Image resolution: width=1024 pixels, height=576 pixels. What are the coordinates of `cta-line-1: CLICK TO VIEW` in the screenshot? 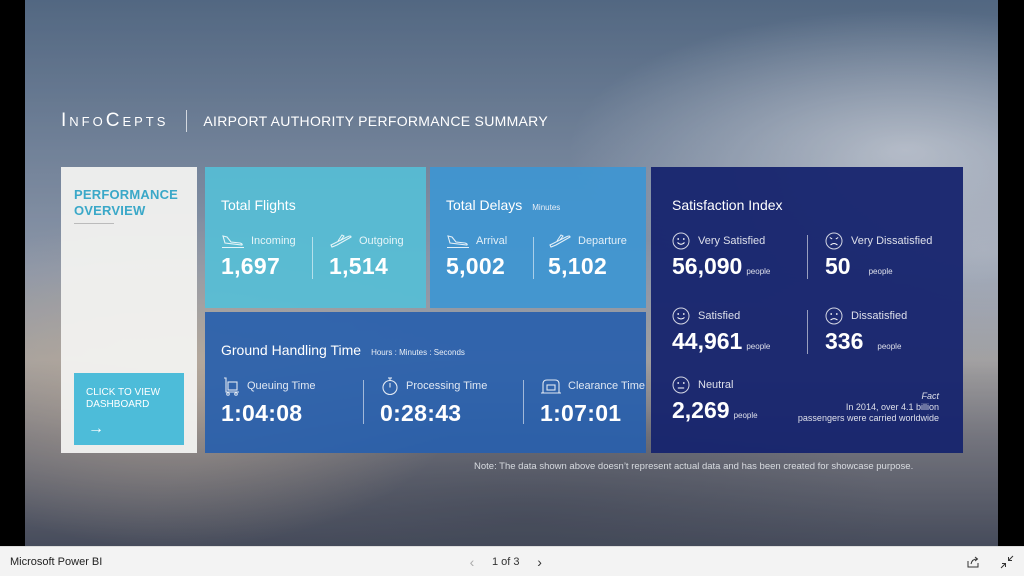 It's located at (123, 392).